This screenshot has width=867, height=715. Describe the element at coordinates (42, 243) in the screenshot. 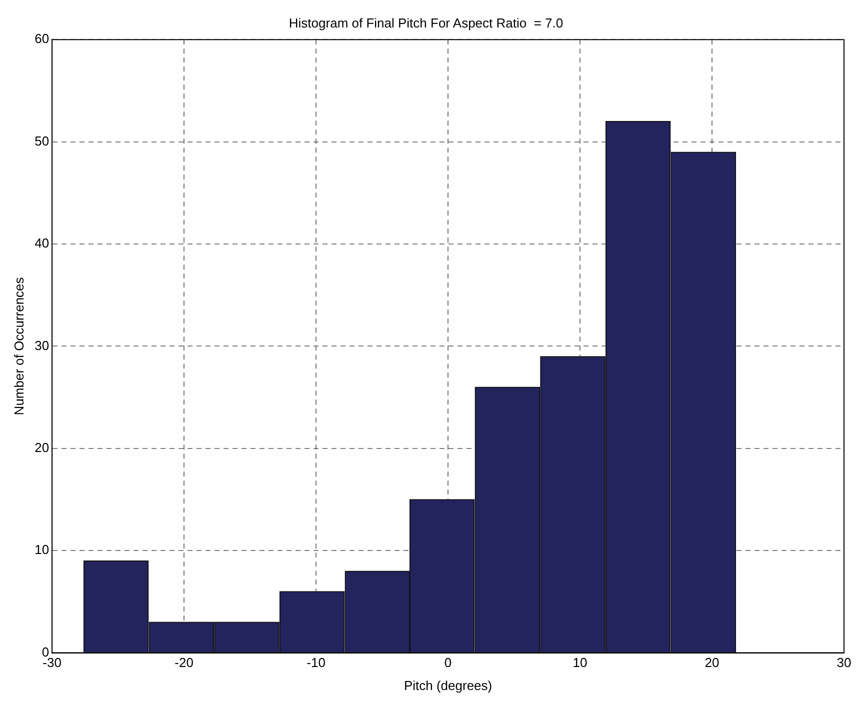

I see `y-tick-label: 40` at that location.